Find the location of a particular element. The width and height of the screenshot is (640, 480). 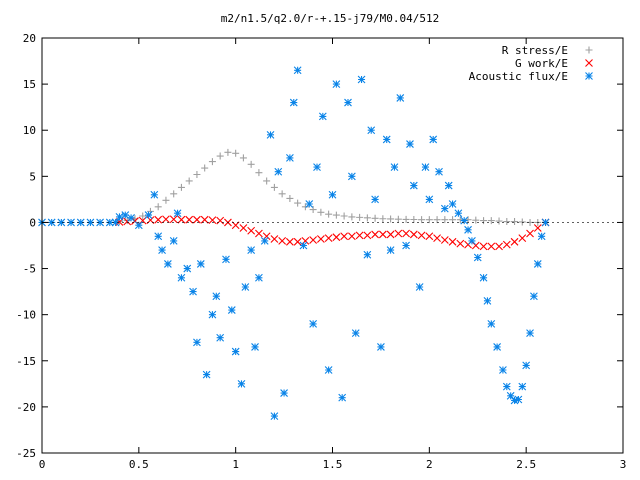

y-tick-label: 10 is located at coordinates (29, 130).